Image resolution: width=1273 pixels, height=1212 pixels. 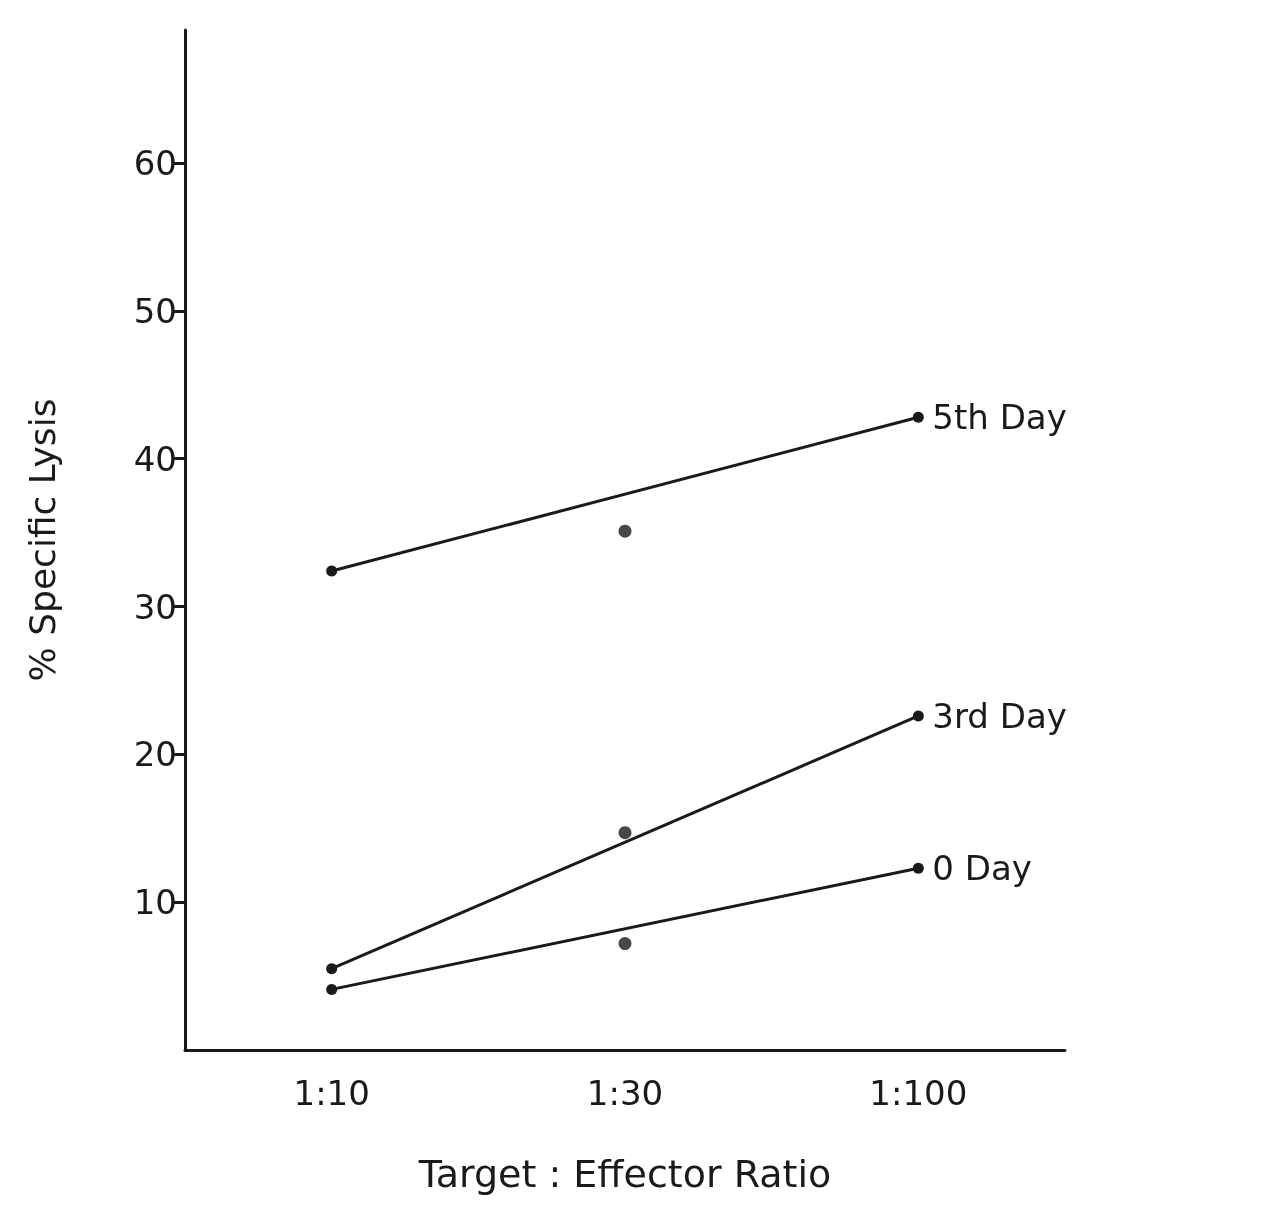 I want to click on y-tick-label: 20, so click(x=155, y=754).